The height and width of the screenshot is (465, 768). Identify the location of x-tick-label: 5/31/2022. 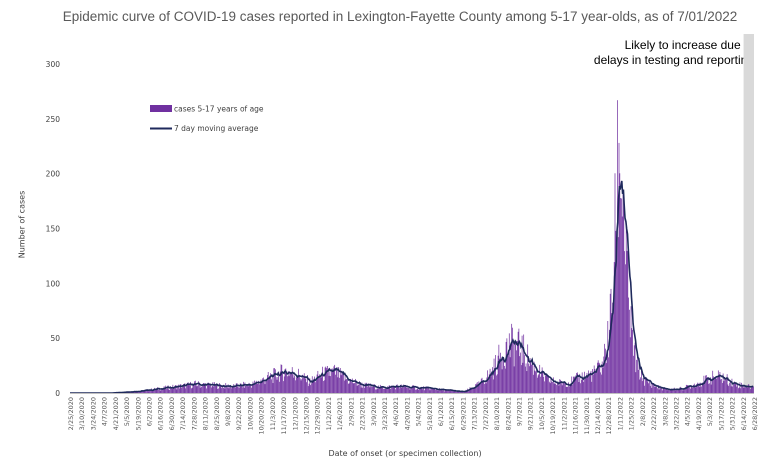
(733, 413).